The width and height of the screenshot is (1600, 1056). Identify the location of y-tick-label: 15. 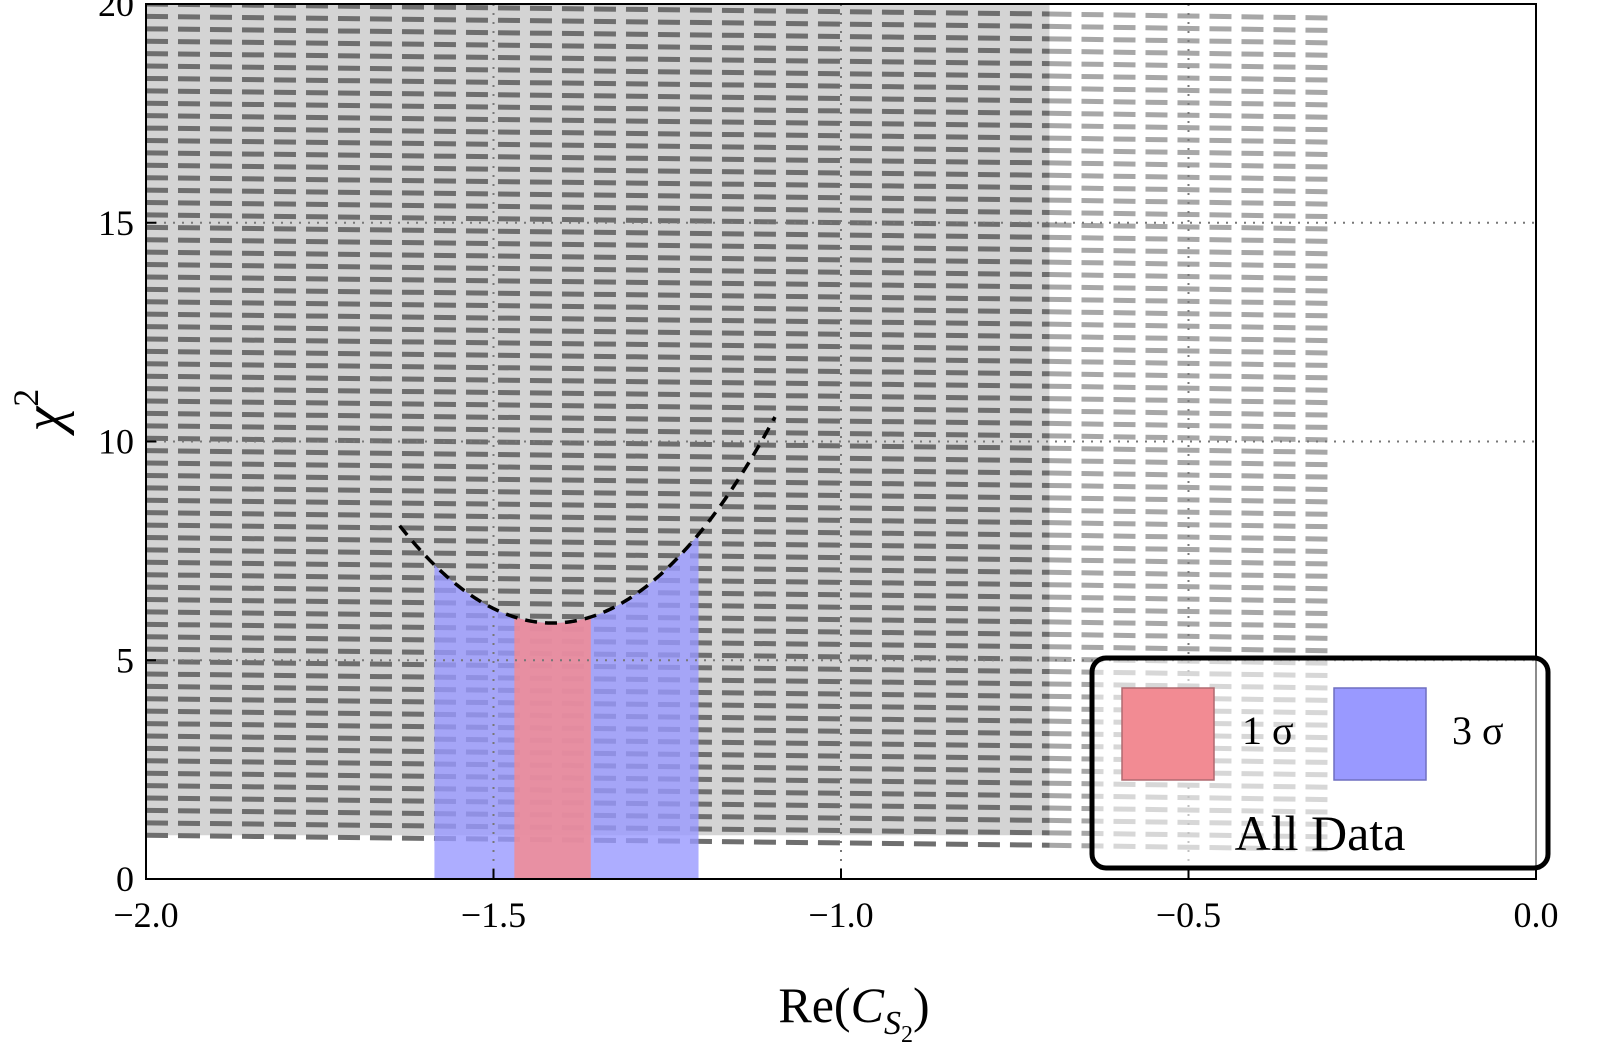
(116, 223).